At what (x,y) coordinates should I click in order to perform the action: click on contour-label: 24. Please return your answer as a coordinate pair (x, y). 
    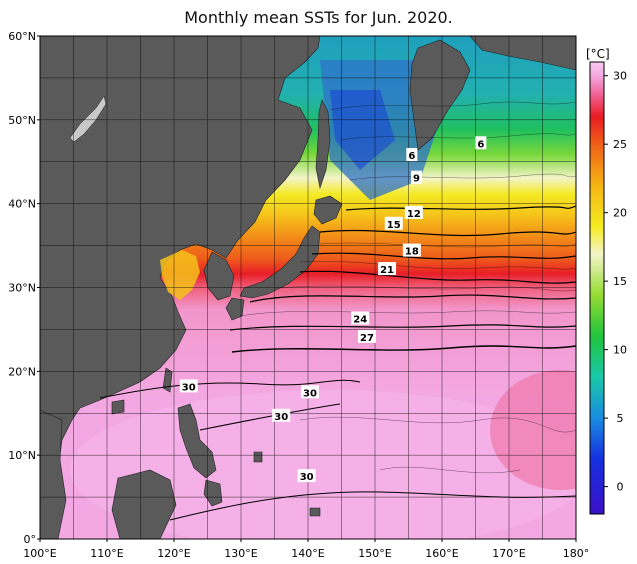
    Looking at the image, I should click on (360, 320).